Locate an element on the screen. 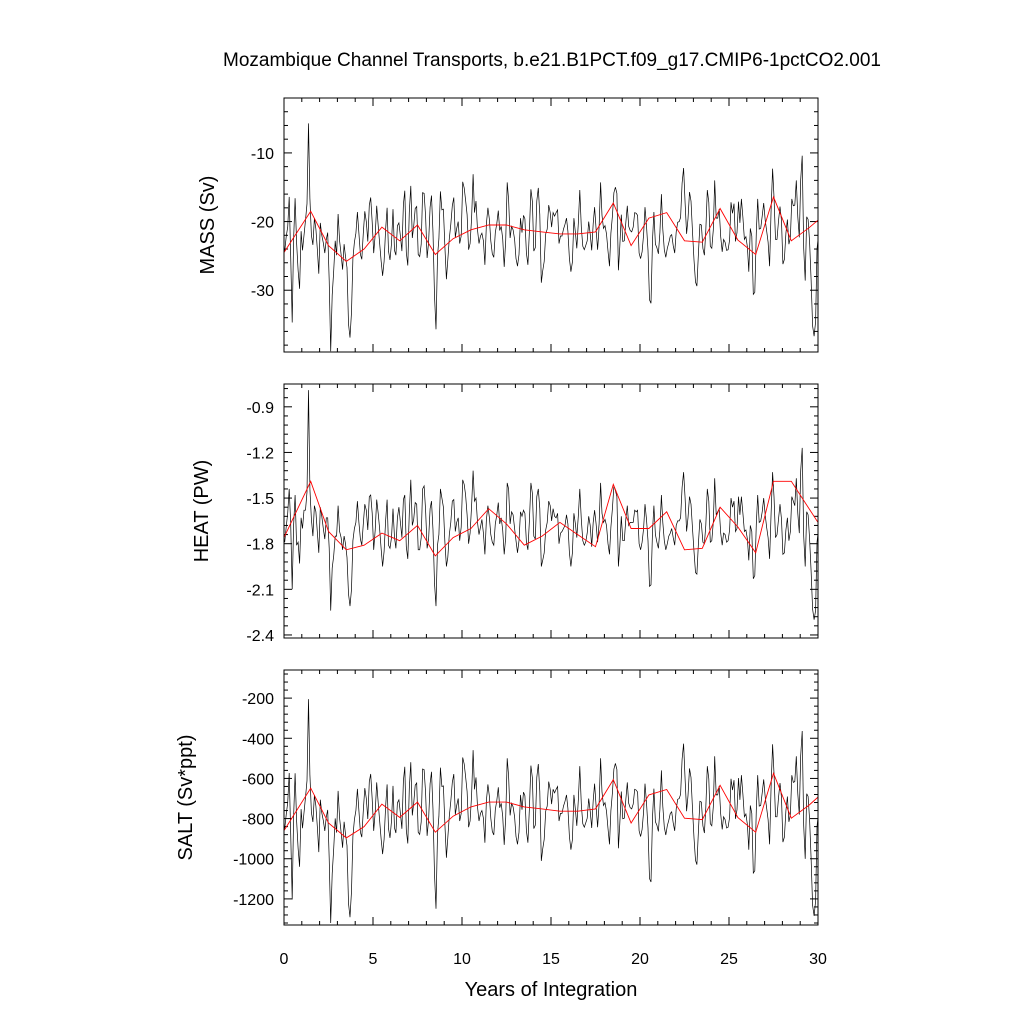 This screenshot has height=1029, width=1024. y-tick-label: -1.8 is located at coordinates (260, 545).